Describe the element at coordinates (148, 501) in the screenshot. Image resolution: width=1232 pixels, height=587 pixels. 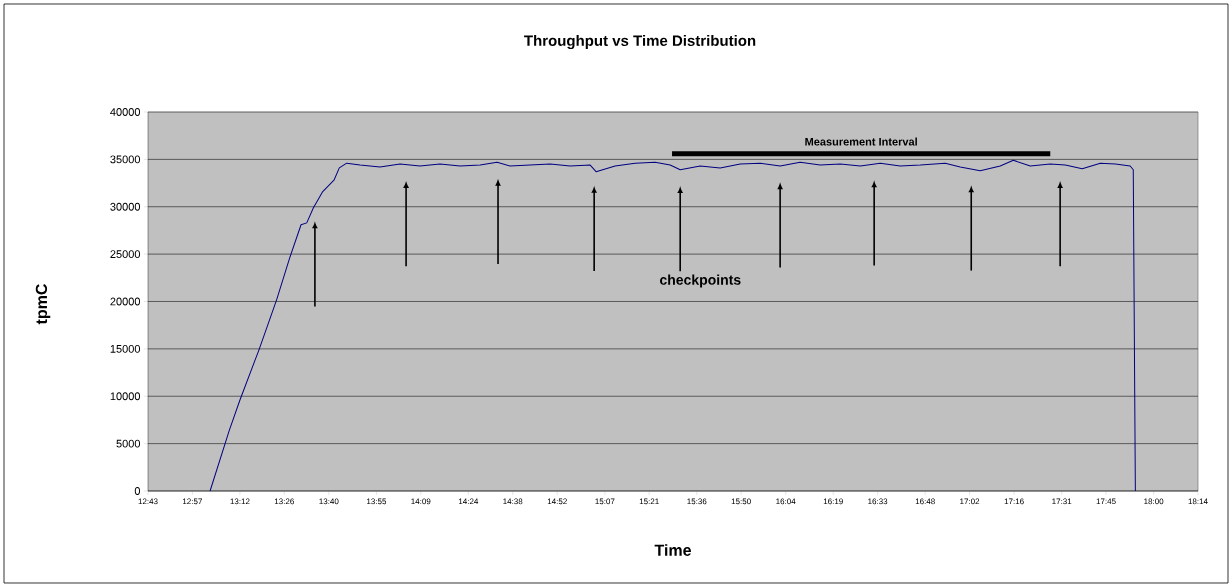
I see `x-tick-label: 12:43` at that location.